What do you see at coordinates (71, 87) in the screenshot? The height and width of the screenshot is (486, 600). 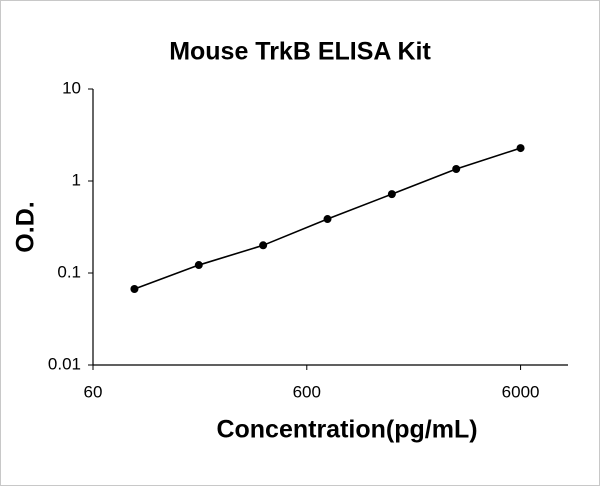 I see `y-tick-label: 10` at bounding box center [71, 87].